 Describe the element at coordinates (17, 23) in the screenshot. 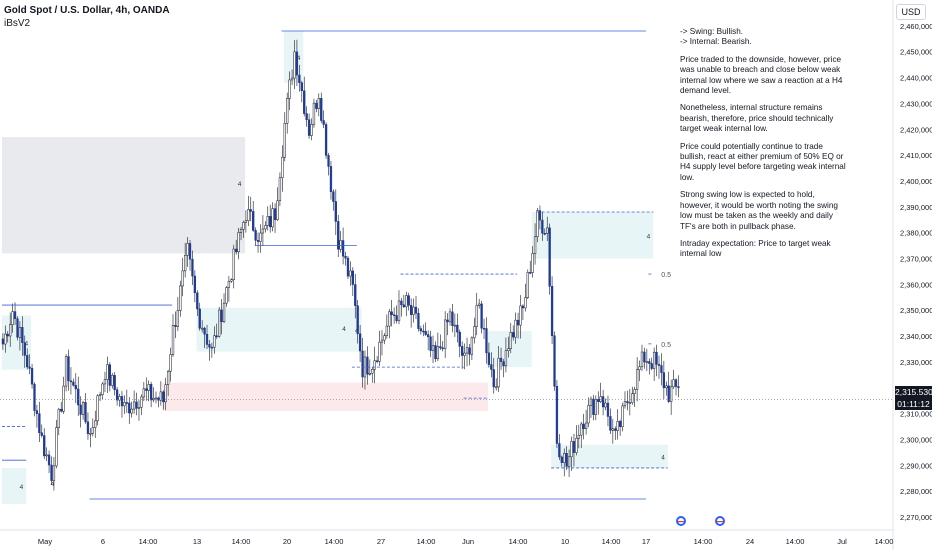

I see `indicator-label: iBsV2` at that location.